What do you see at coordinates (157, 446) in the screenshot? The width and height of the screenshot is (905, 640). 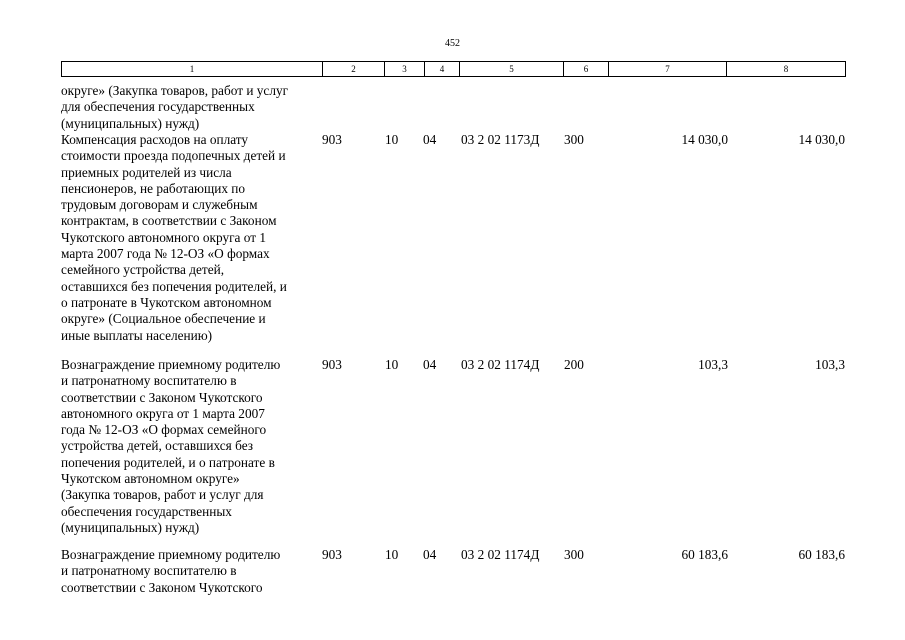 I see `description-line: устройства детей, оставшихся без` at bounding box center [157, 446].